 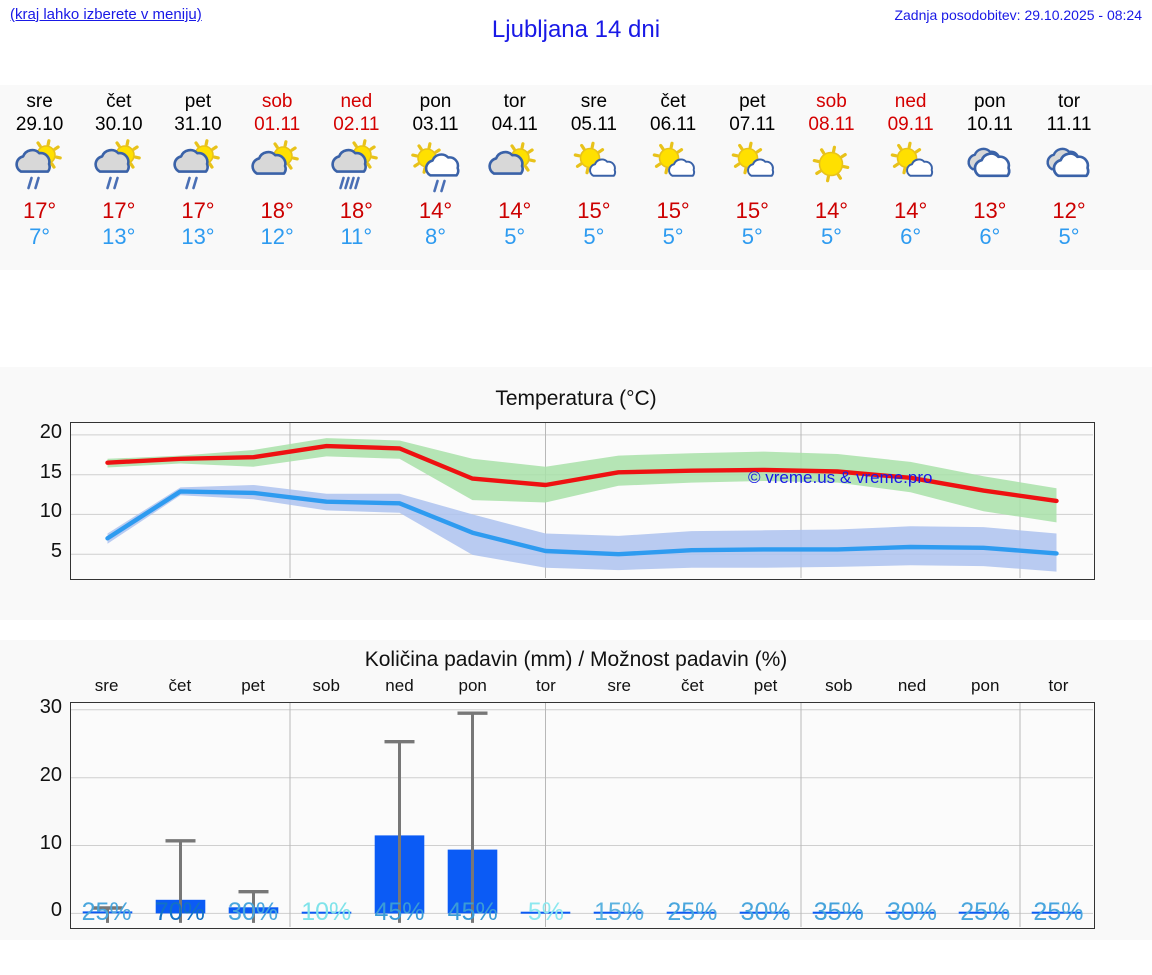 I want to click on day-min-temperature: 6°, so click(x=911, y=236).